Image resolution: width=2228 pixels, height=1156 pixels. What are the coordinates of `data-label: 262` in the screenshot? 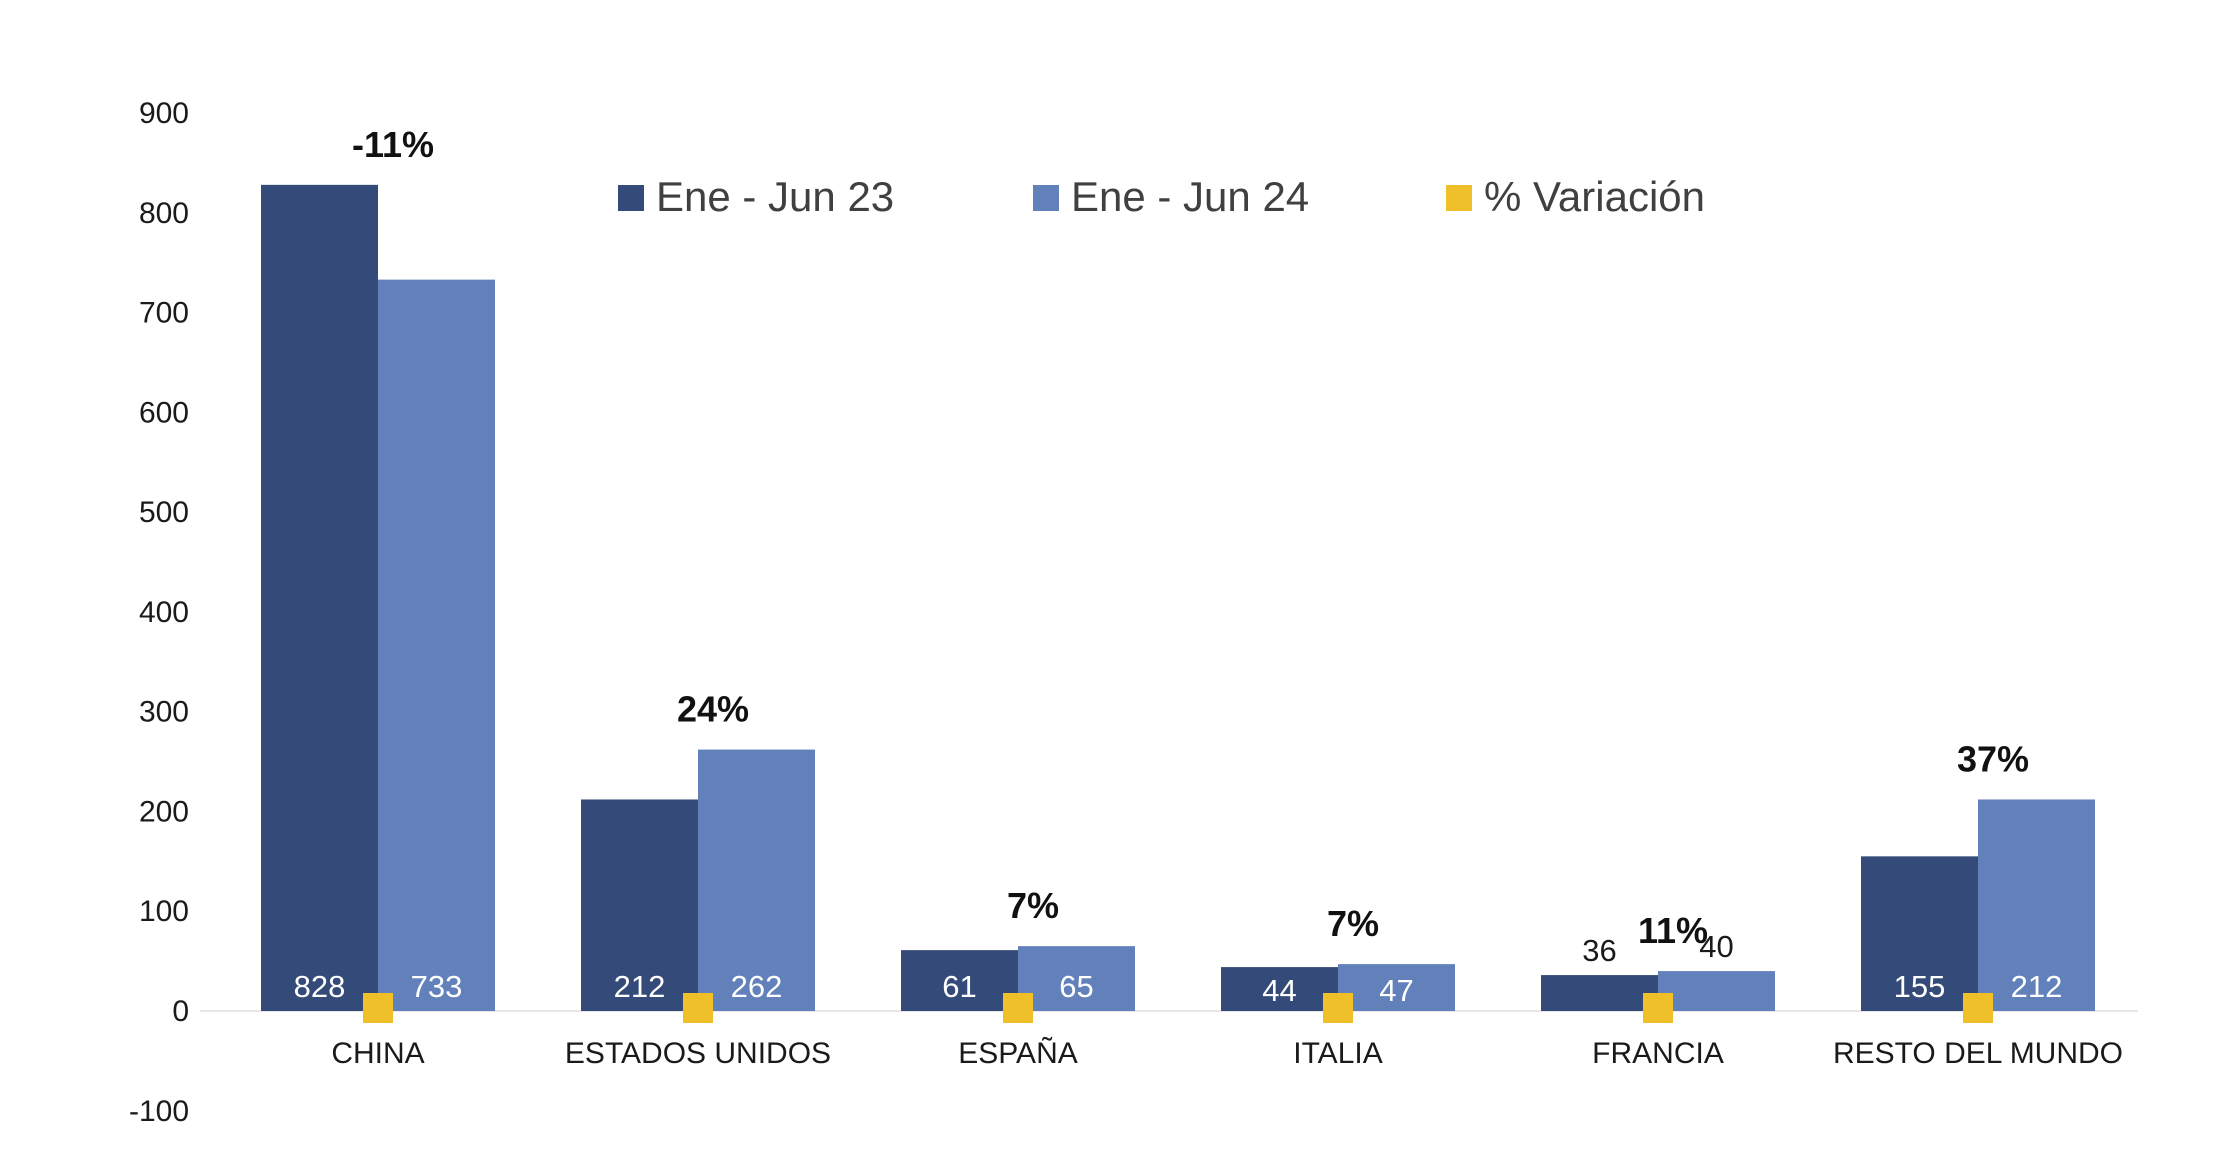 It's located at (757, 986).